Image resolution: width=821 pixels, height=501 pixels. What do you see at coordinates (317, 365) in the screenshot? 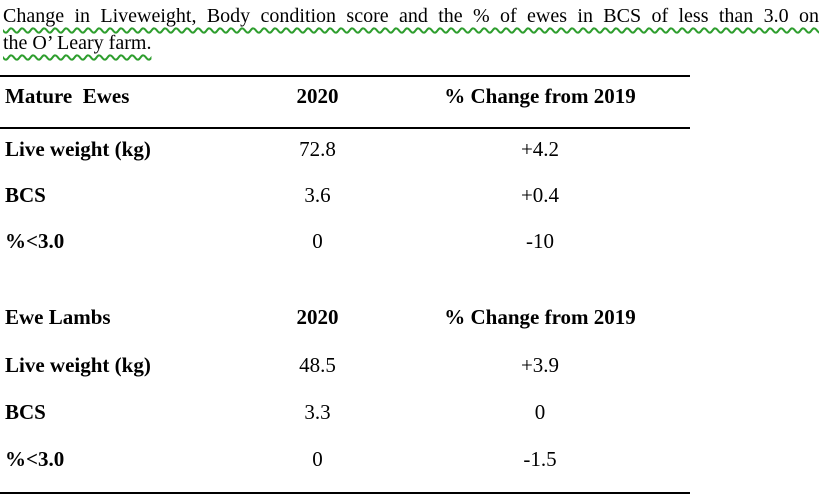
I see `value-2020: 48.5` at bounding box center [317, 365].